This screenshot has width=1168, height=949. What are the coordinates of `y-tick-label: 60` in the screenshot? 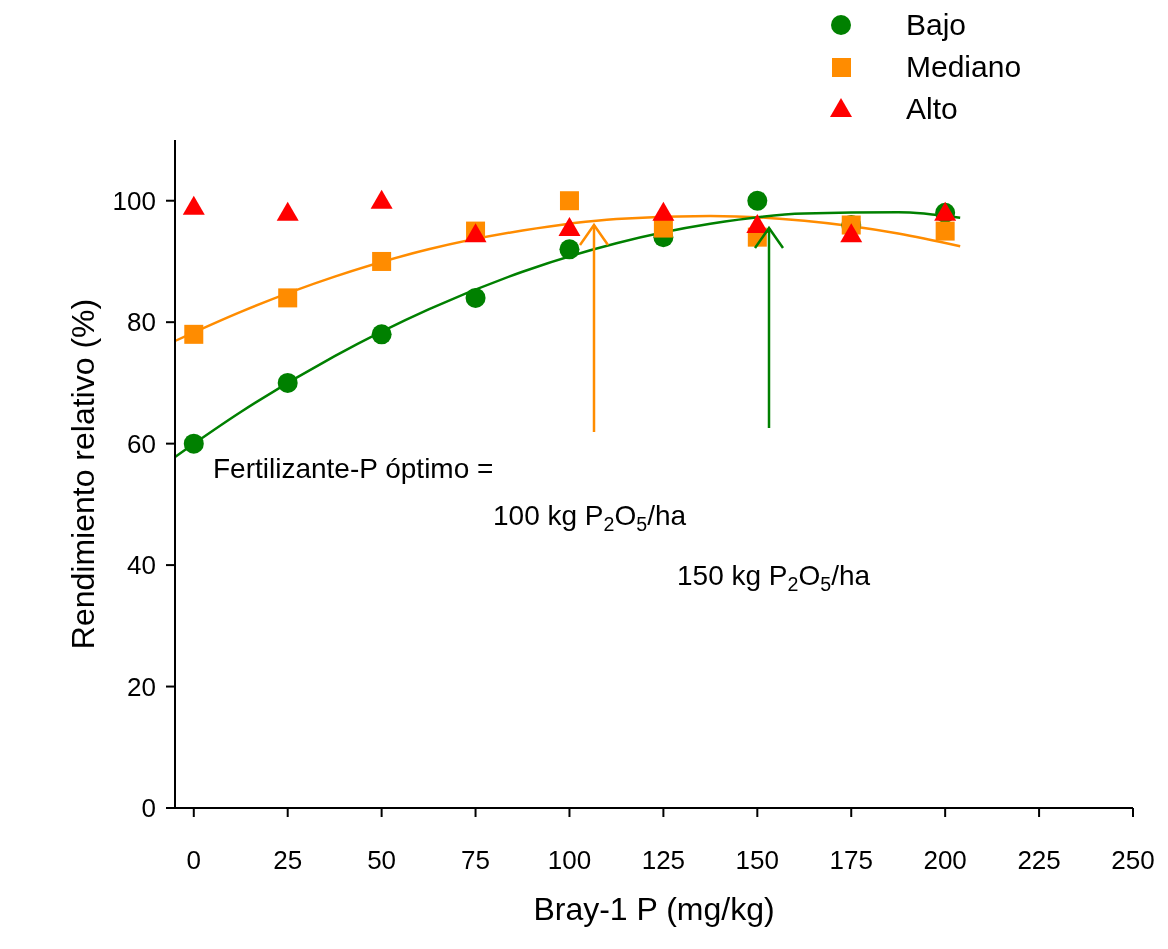 It's located at (141, 443).